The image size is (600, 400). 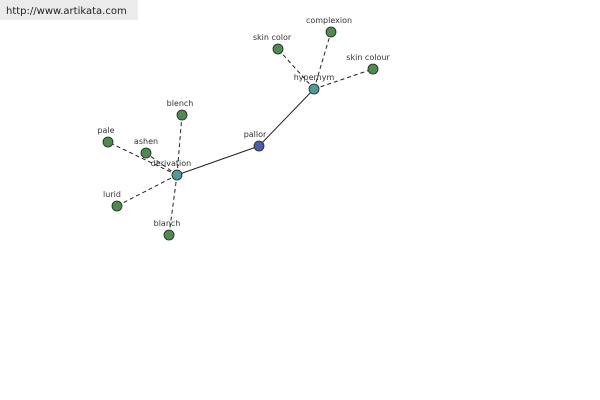 What do you see at coordinates (272, 37) in the screenshot?
I see `node-label: skin color` at bounding box center [272, 37].